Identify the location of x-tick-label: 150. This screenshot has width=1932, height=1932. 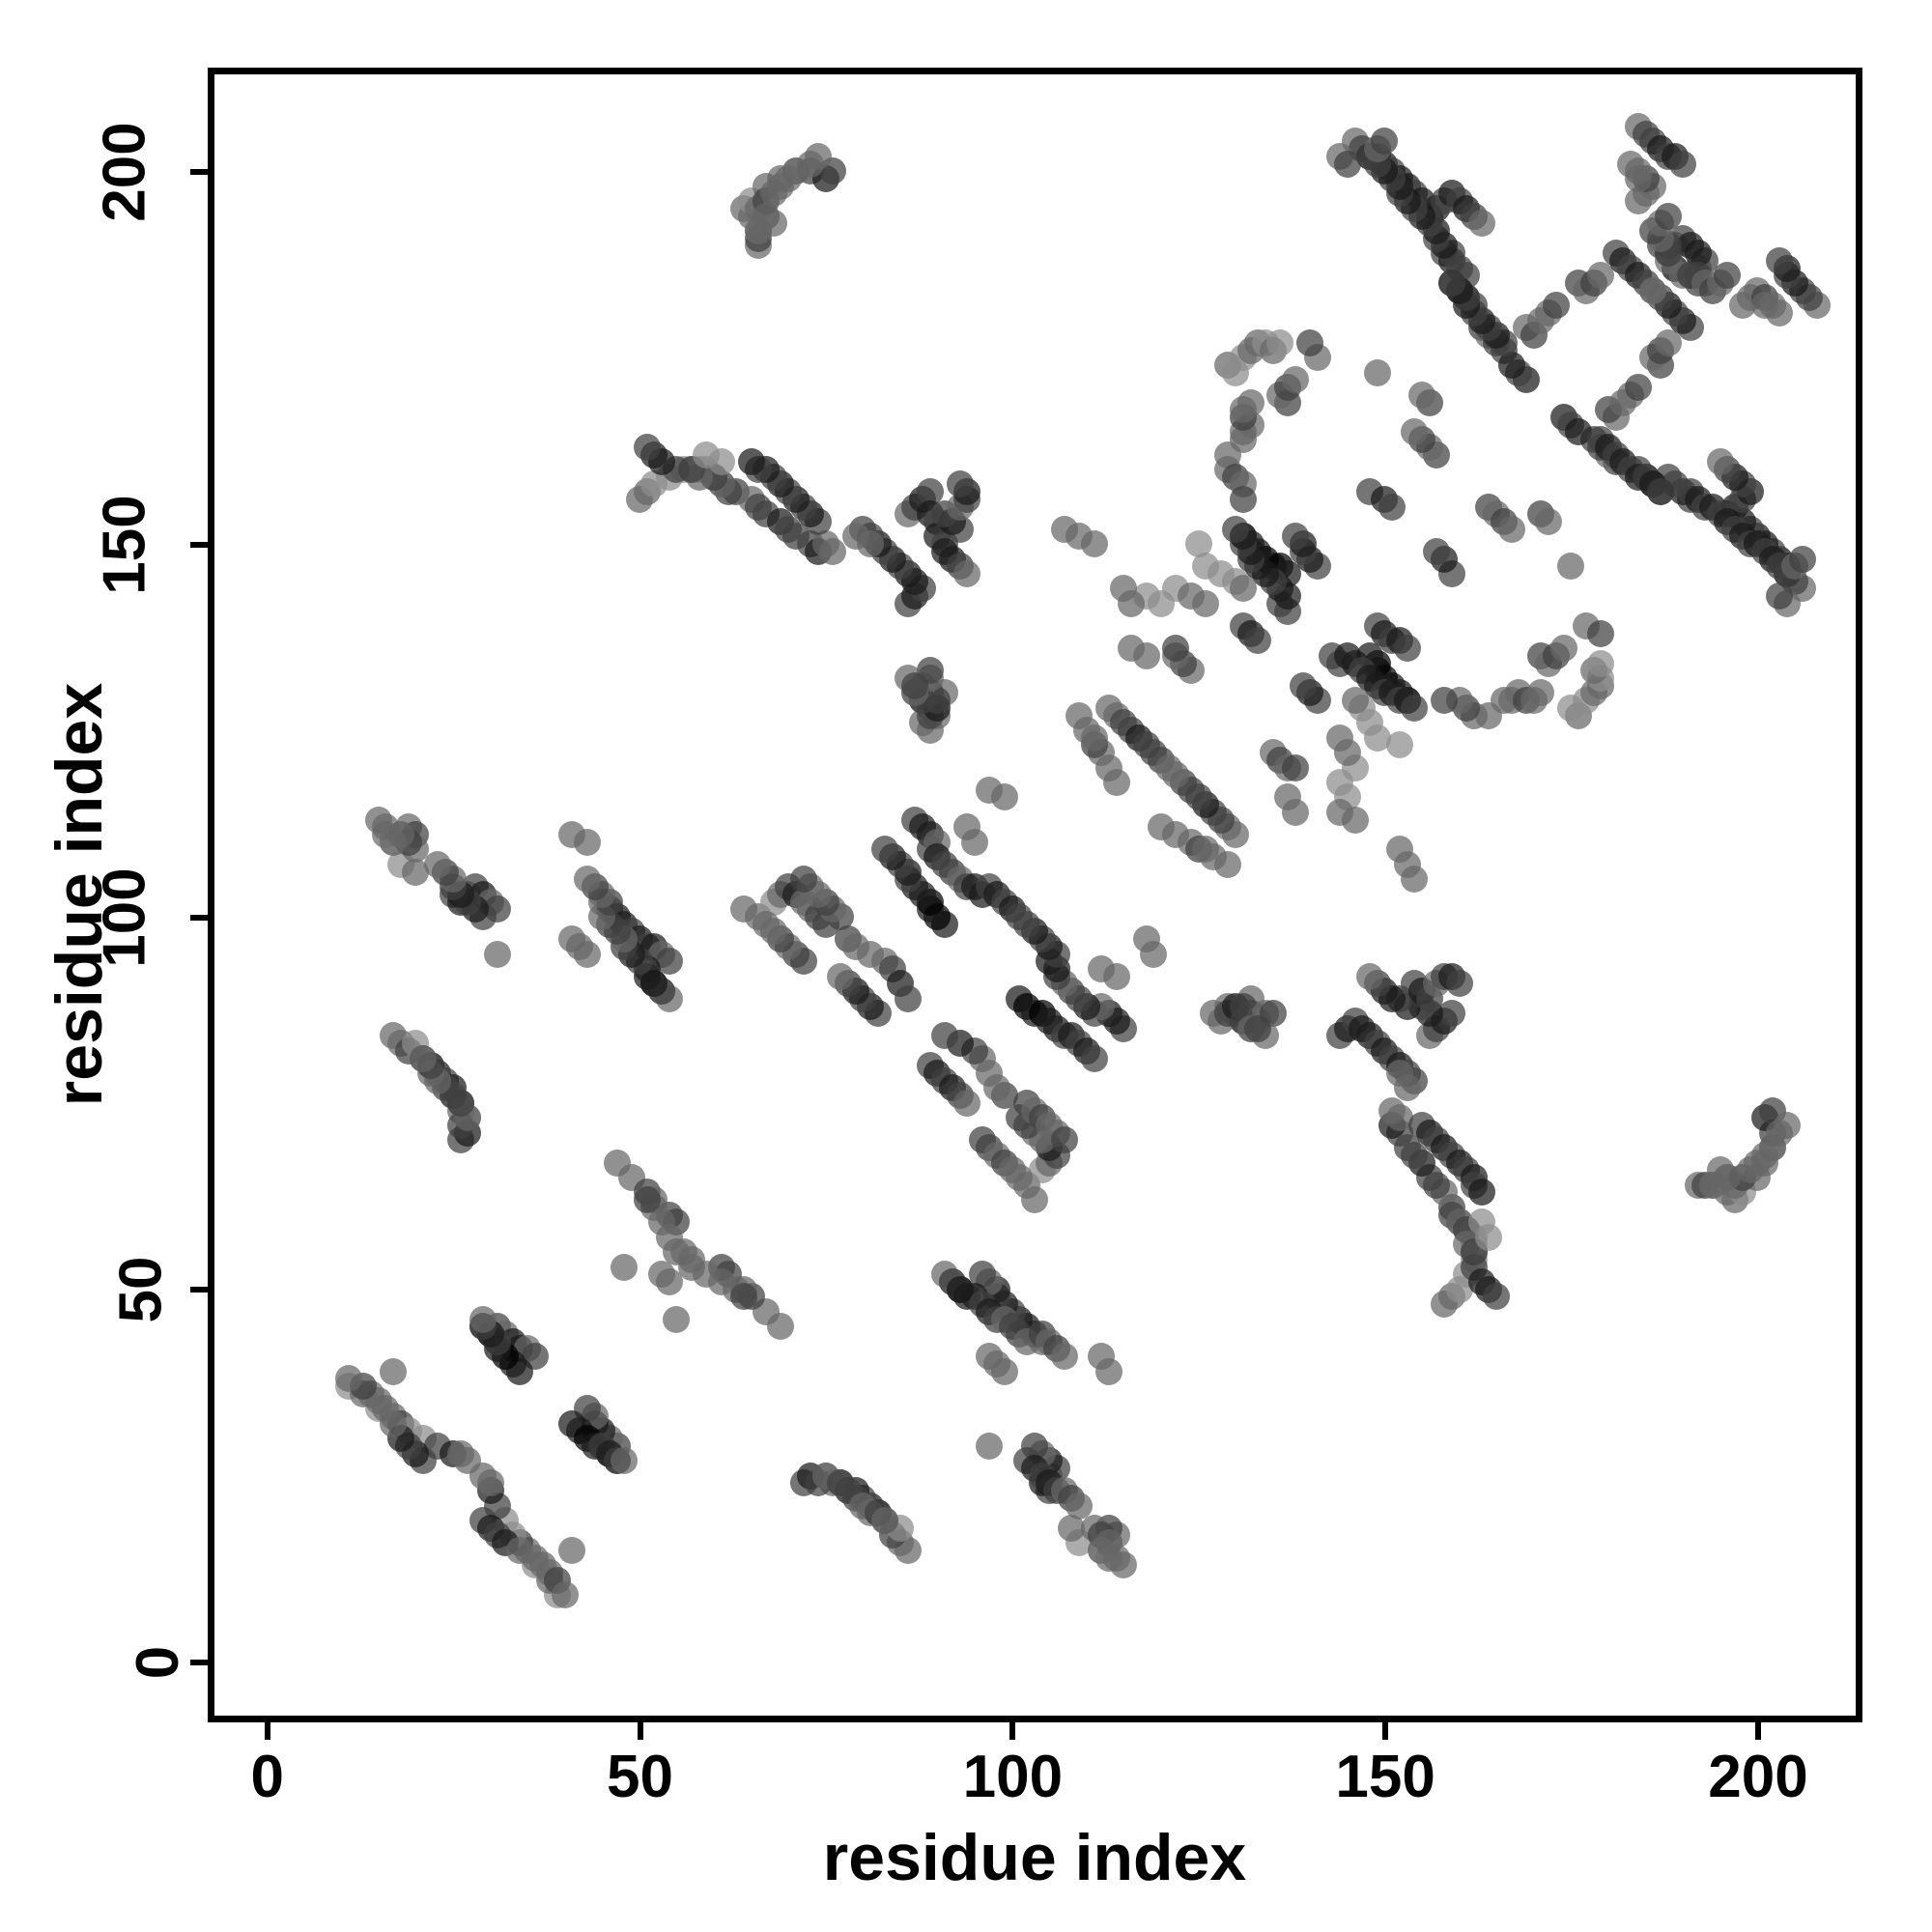
(1385, 1777).